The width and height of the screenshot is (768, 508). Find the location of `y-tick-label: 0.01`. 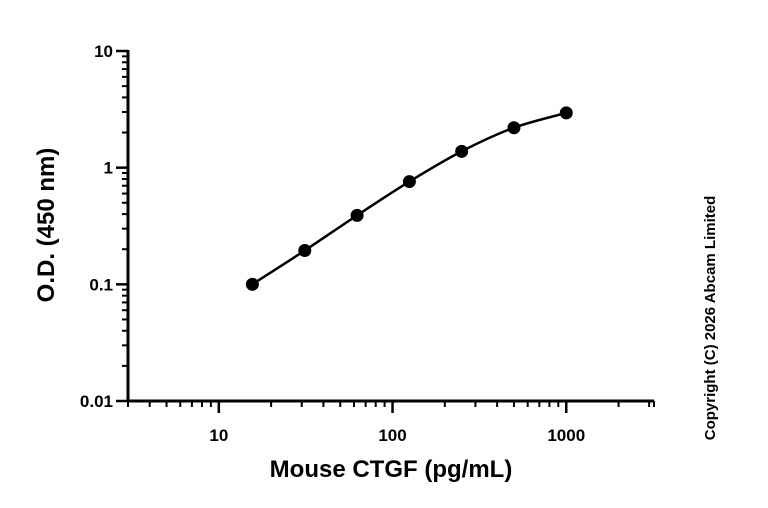

y-tick-label: 0.01 is located at coordinates (96, 401).